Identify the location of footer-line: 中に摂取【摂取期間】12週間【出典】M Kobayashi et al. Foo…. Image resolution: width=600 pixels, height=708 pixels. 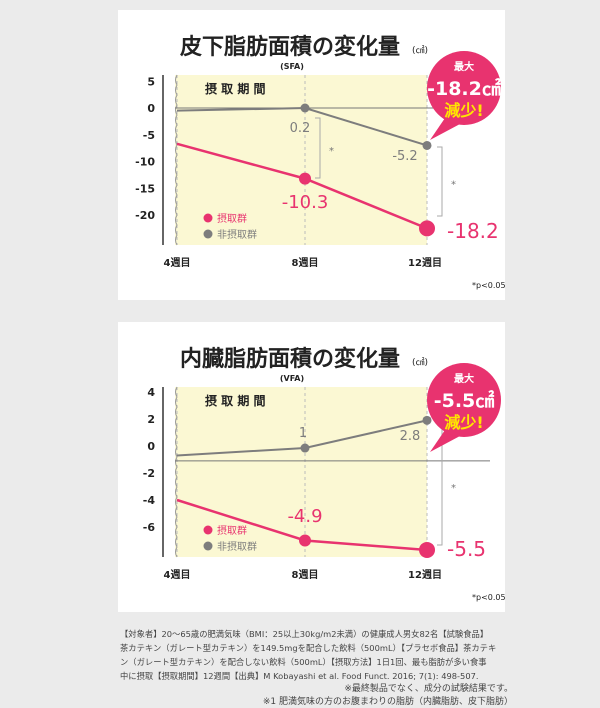
(299, 676).